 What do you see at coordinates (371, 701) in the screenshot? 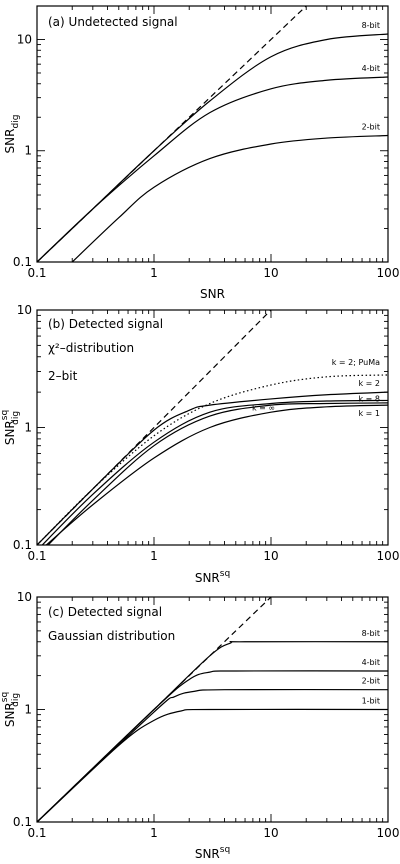
I see `series-label: 1-bit` at bounding box center [371, 701].